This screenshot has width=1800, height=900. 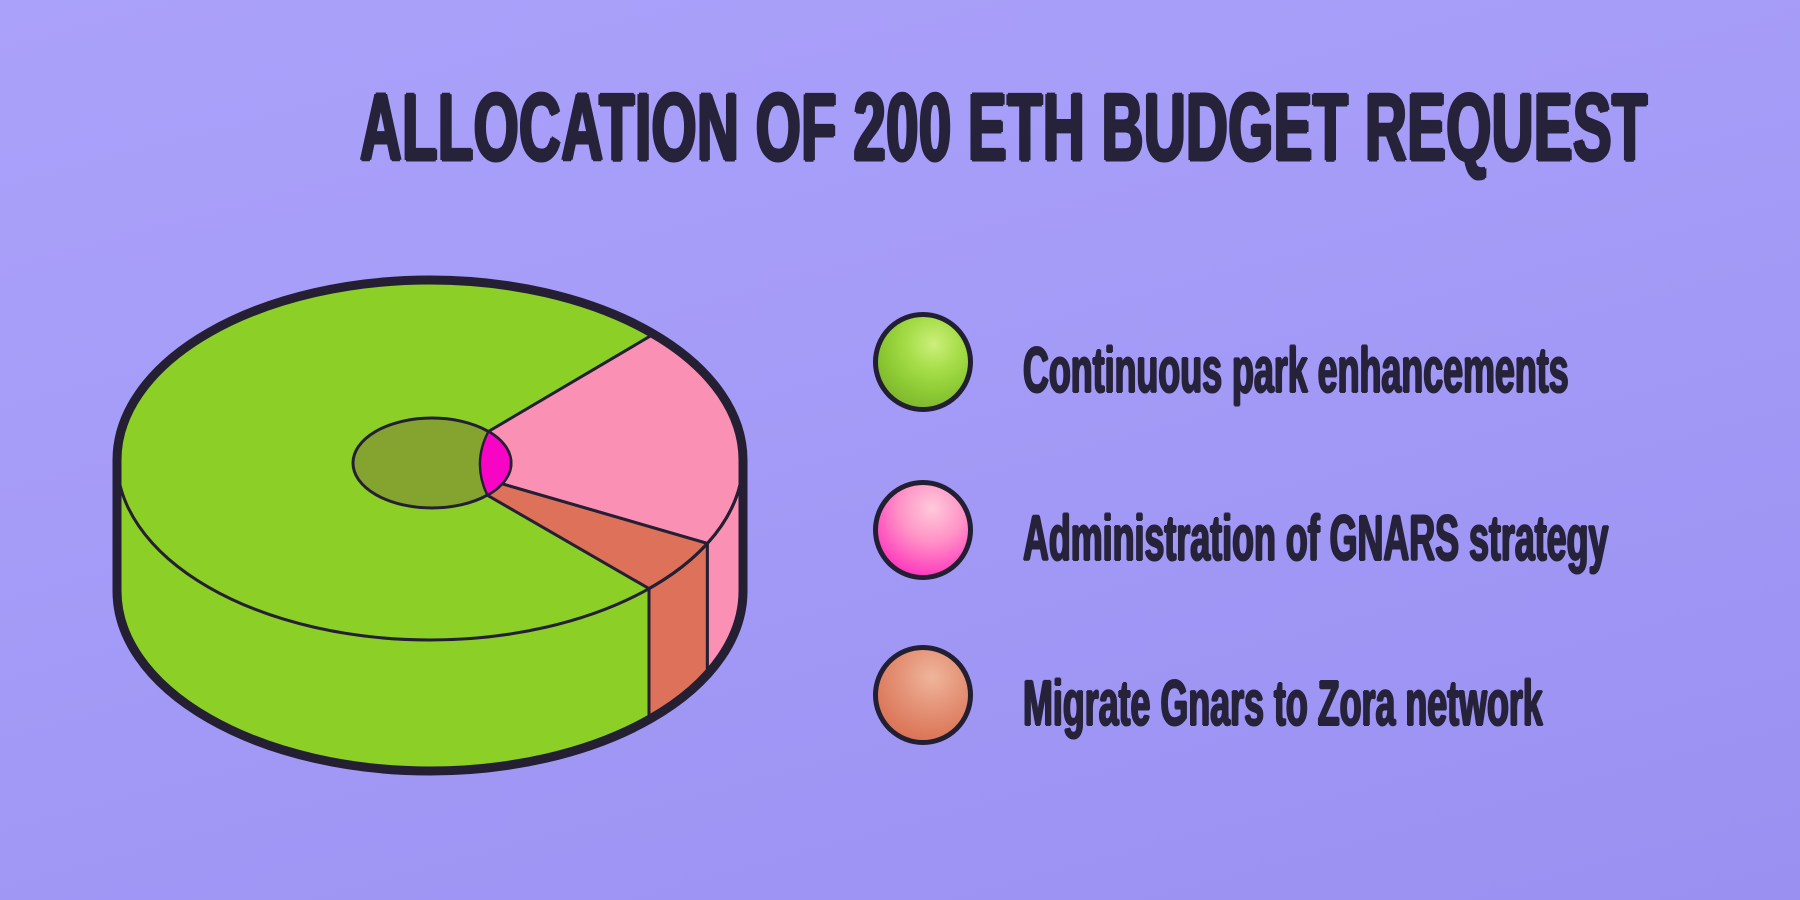 I want to click on legend-swatch-pink-icon, so click(x=923, y=530).